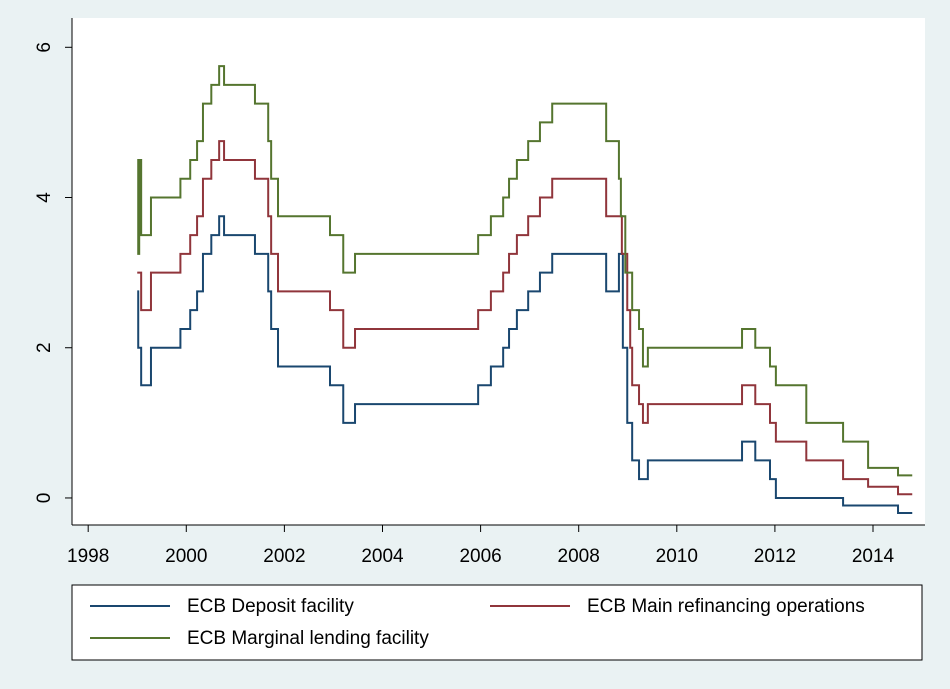  Describe the element at coordinates (726, 606) in the screenshot. I see `legend-label: ECB Main refinancing operations` at that location.